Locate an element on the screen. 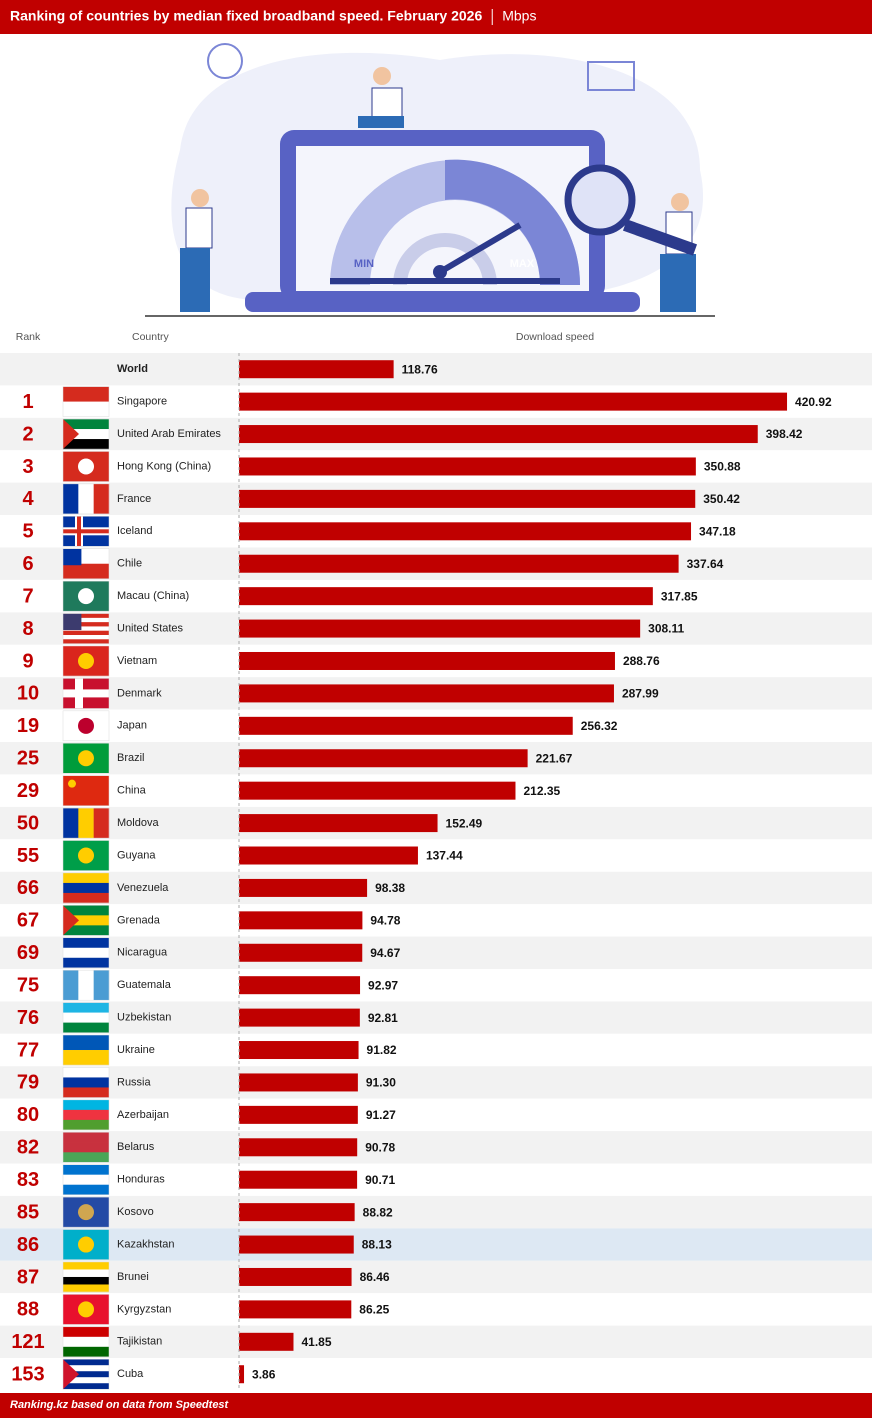 This screenshot has width=872, height=1418. column-header: Country is located at coordinates (151, 337).